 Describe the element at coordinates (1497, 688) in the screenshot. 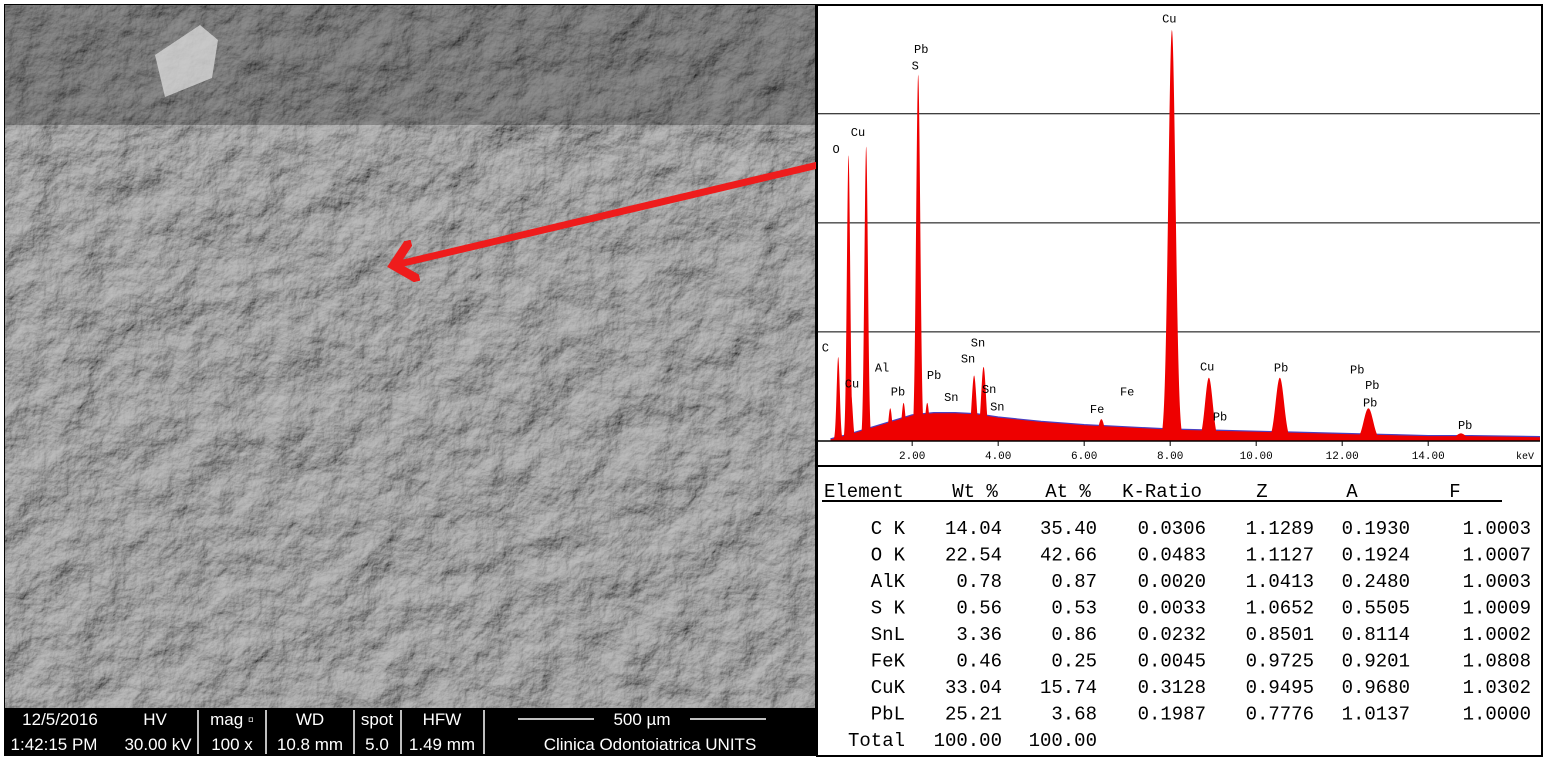

I see `cell: 1.0302` at that location.